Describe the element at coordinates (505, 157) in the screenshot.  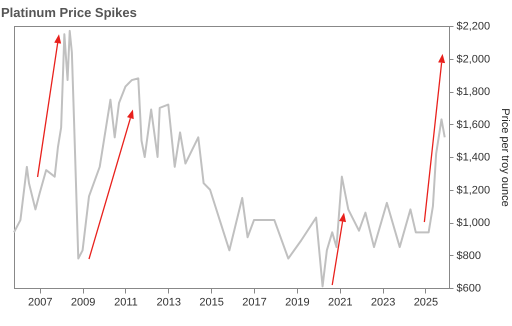
I see `y-axis-title: Price per troy ounce` at that location.